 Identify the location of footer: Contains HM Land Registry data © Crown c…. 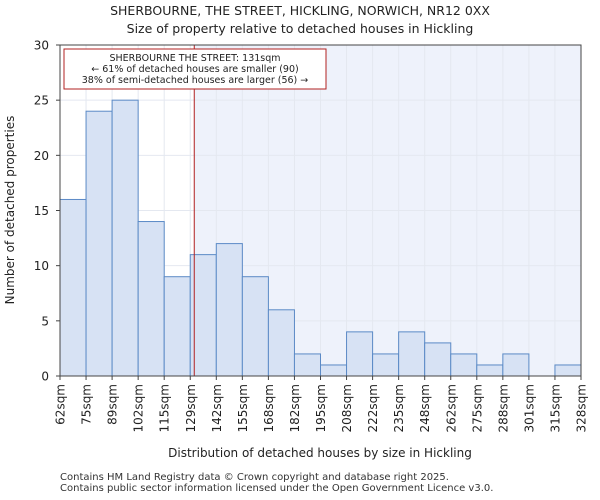
(277, 483).